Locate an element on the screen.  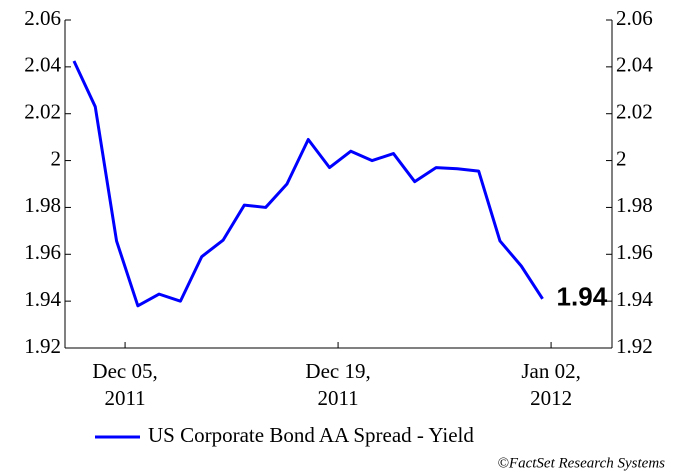
y2-tick-label: 2.04 is located at coordinates (634, 65).